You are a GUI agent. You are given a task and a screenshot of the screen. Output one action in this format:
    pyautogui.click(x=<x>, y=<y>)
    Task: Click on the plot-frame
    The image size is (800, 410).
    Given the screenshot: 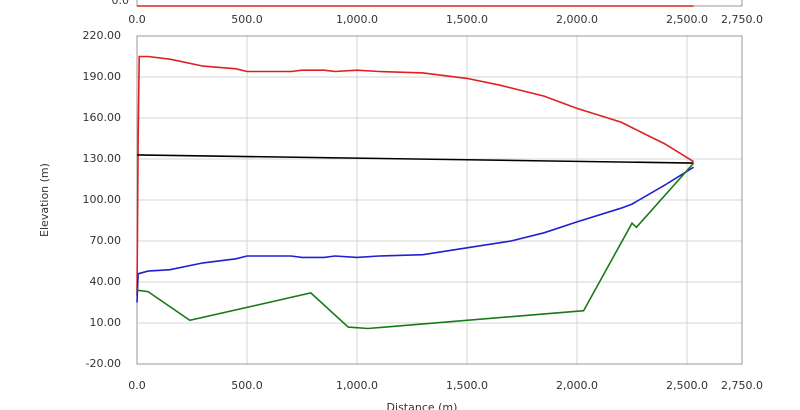 What is the action you would take?
    pyautogui.click(x=439, y=3)
    